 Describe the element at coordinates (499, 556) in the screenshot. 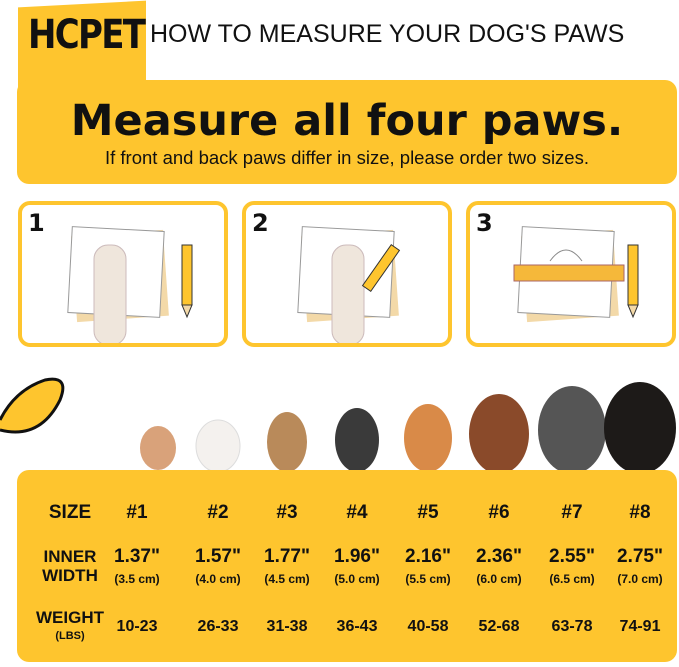

I see `inner-width-inches: 2.36"` at that location.